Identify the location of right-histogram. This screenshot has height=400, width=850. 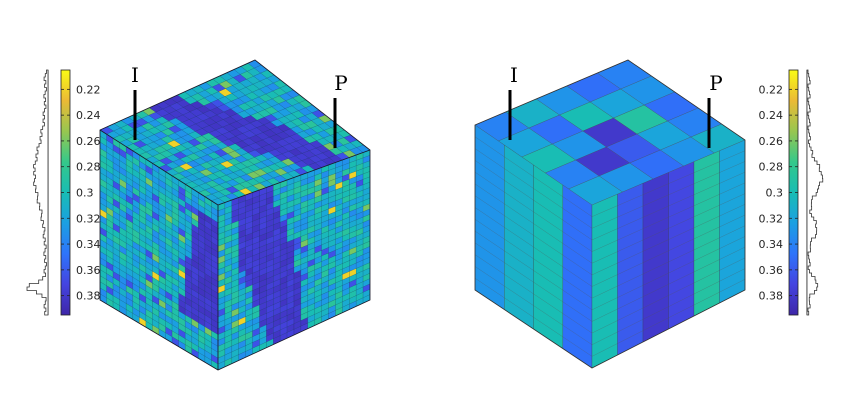
(815, 192).